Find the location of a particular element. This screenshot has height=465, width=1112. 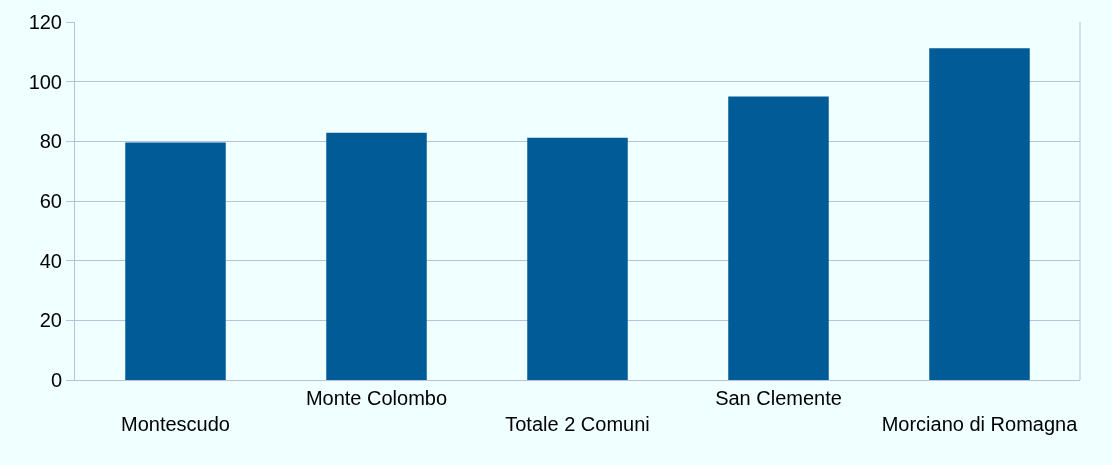

y-tick-label: 0 is located at coordinates (56, 380).